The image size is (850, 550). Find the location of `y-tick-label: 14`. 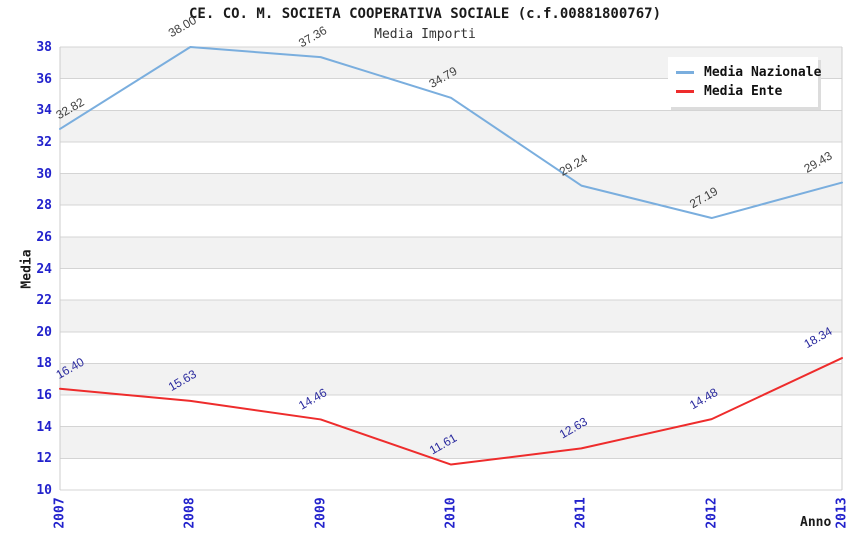

y-tick-label: 14 is located at coordinates (44, 427).